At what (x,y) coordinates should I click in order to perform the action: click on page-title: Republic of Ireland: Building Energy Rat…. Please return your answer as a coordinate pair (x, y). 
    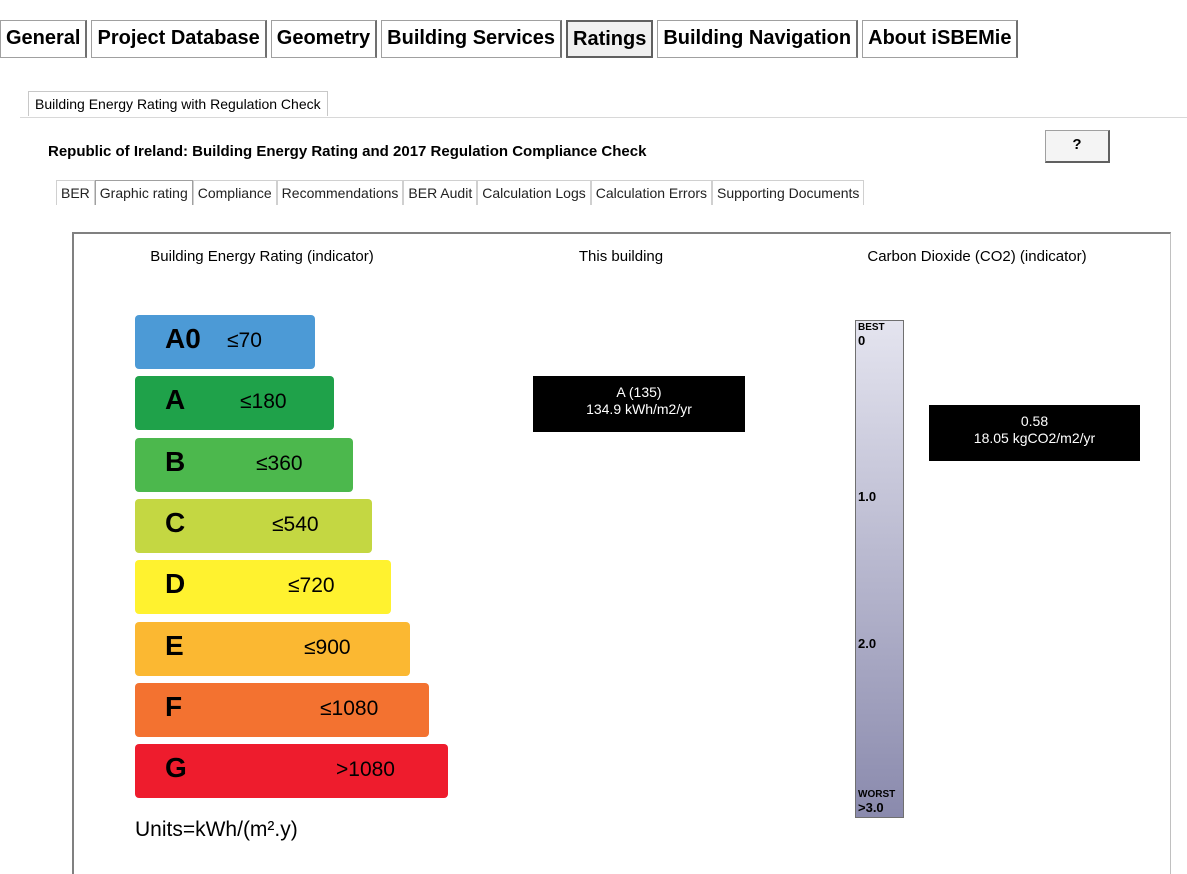
    Looking at the image, I should click on (347, 151).